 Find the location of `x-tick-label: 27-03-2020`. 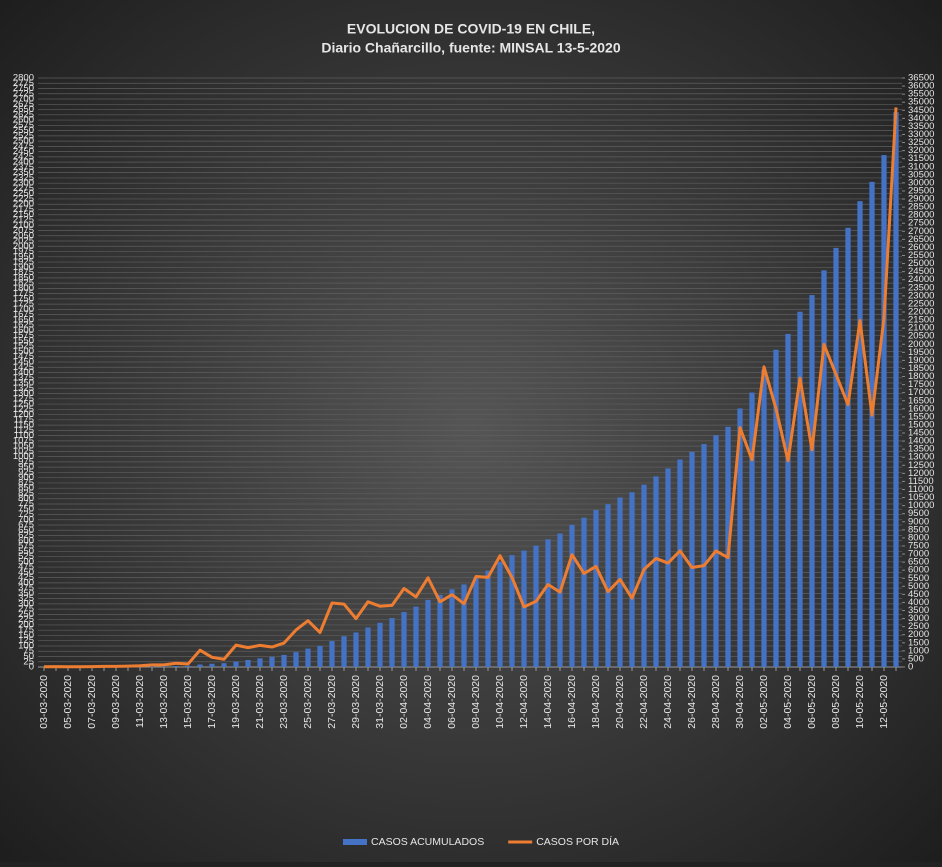

x-tick-label: 27-03-2020 is located at coordinates (332, 702).